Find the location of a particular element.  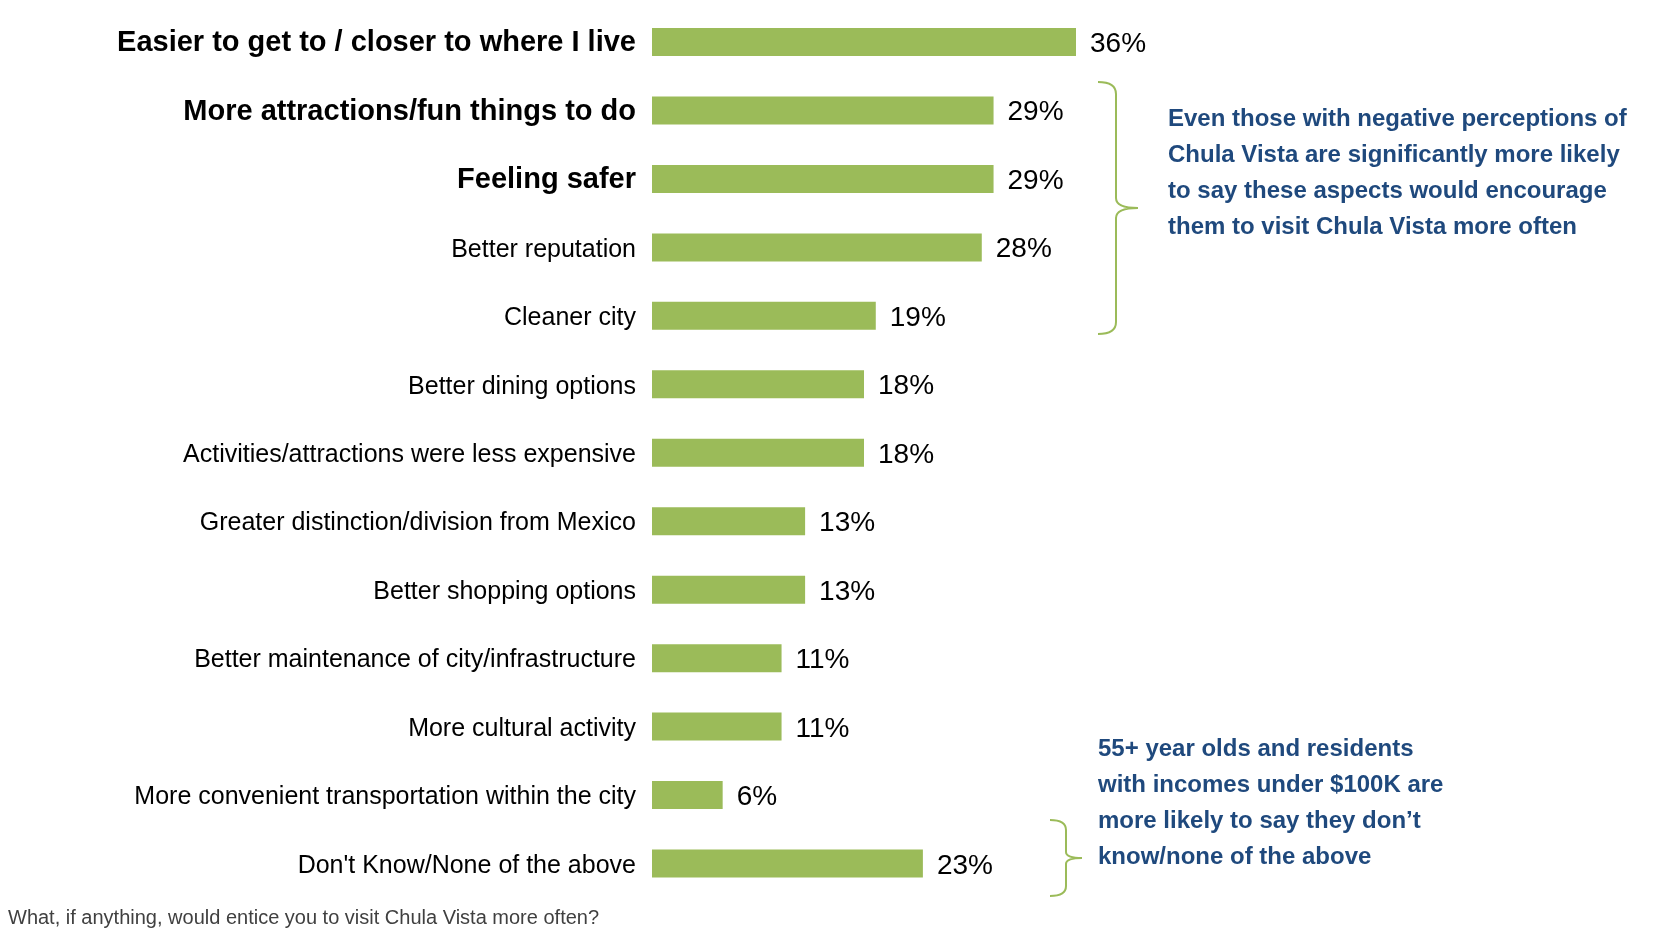

y-tick-label: More convenient transportation within the city is located at coordinates (385, 795).